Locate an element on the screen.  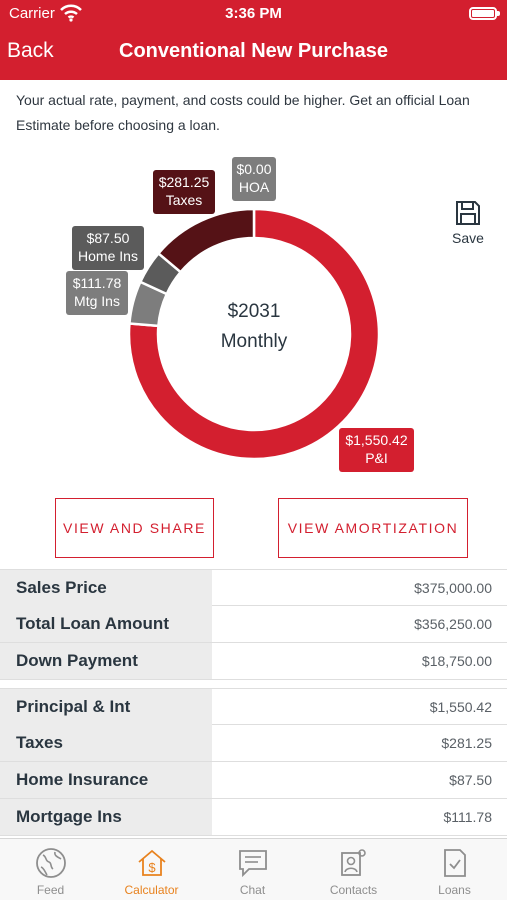
floppy-disk-icon is located at coordinates (468, 213).